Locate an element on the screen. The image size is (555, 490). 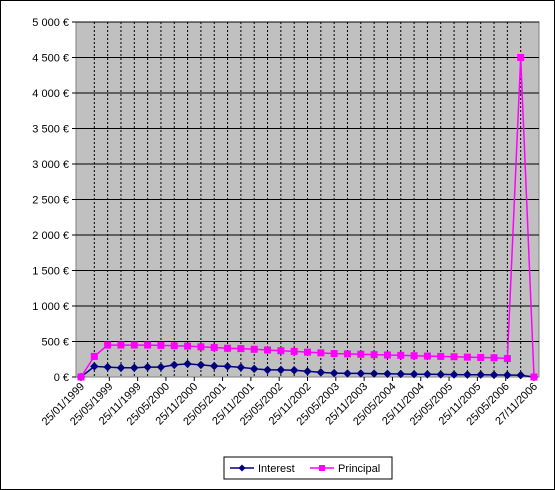
y-tick-label: 0 € is located at coordinates (61, 378).